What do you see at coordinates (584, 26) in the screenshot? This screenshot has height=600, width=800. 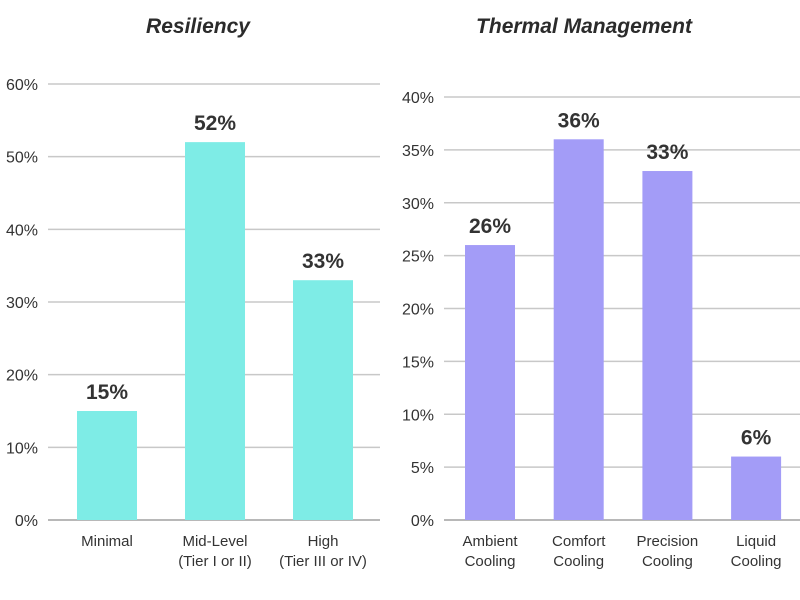 I see `thermal-management-chart-title: Thermal Management` at bounding box center [584, 26].